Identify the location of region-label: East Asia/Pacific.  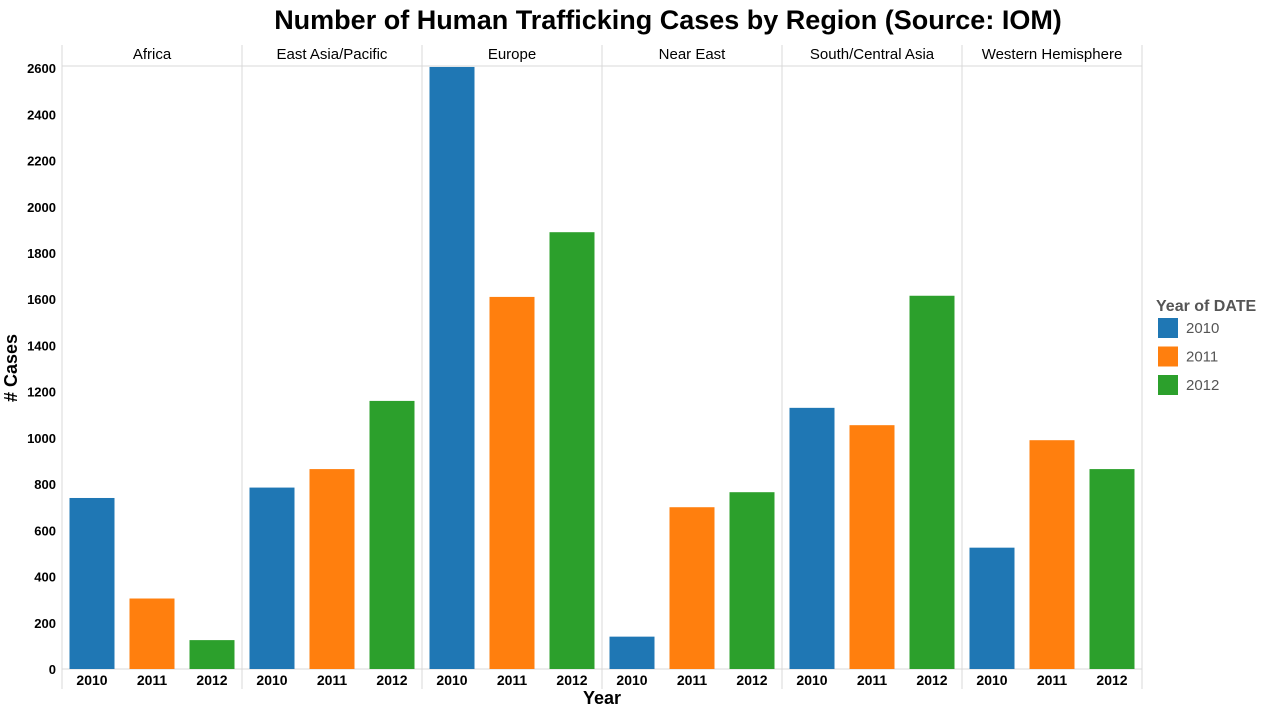
(332, 54).